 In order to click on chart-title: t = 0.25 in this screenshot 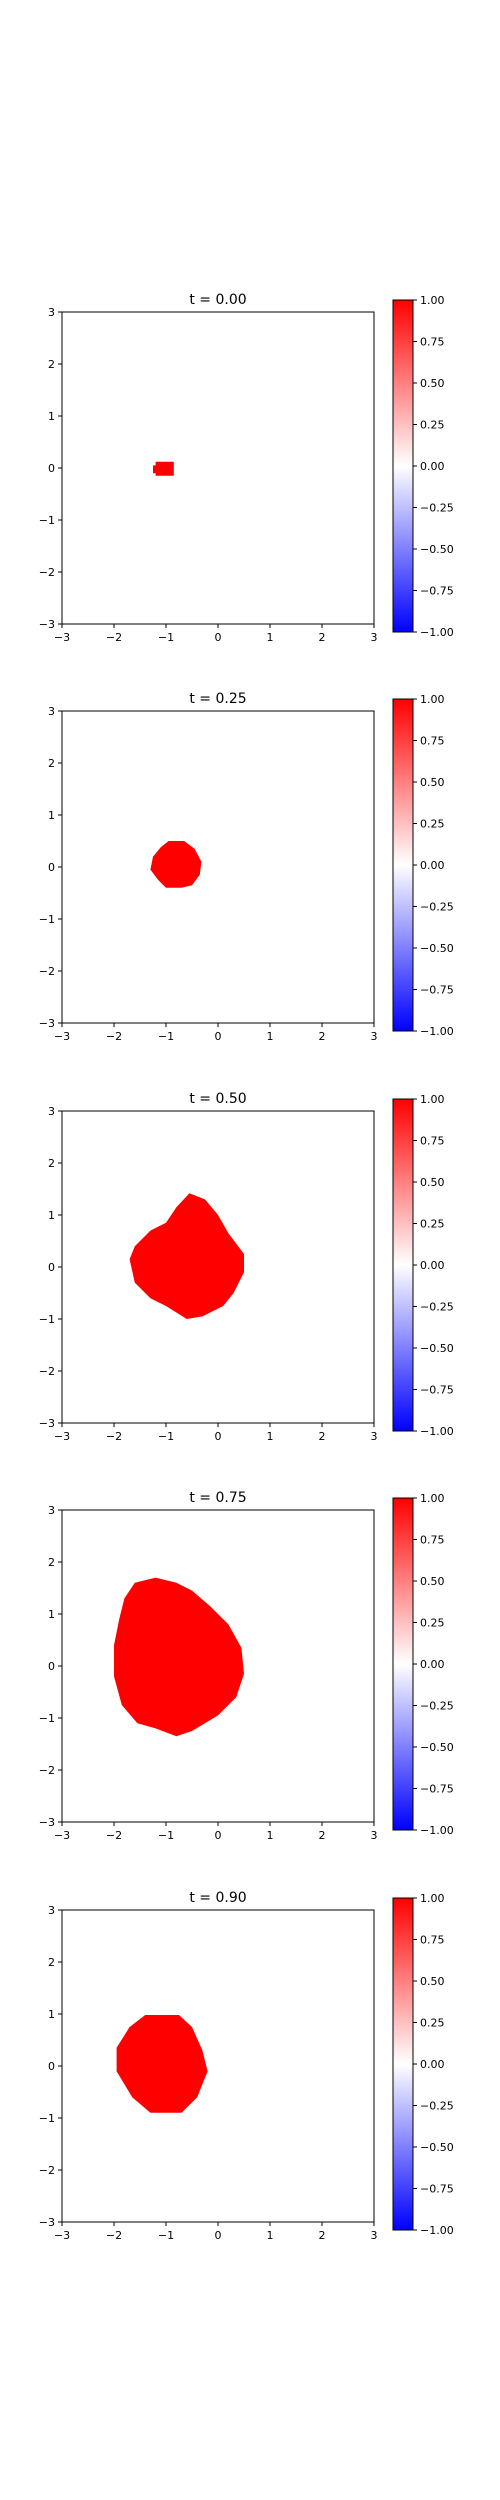, I will do `click(217, 699)`.